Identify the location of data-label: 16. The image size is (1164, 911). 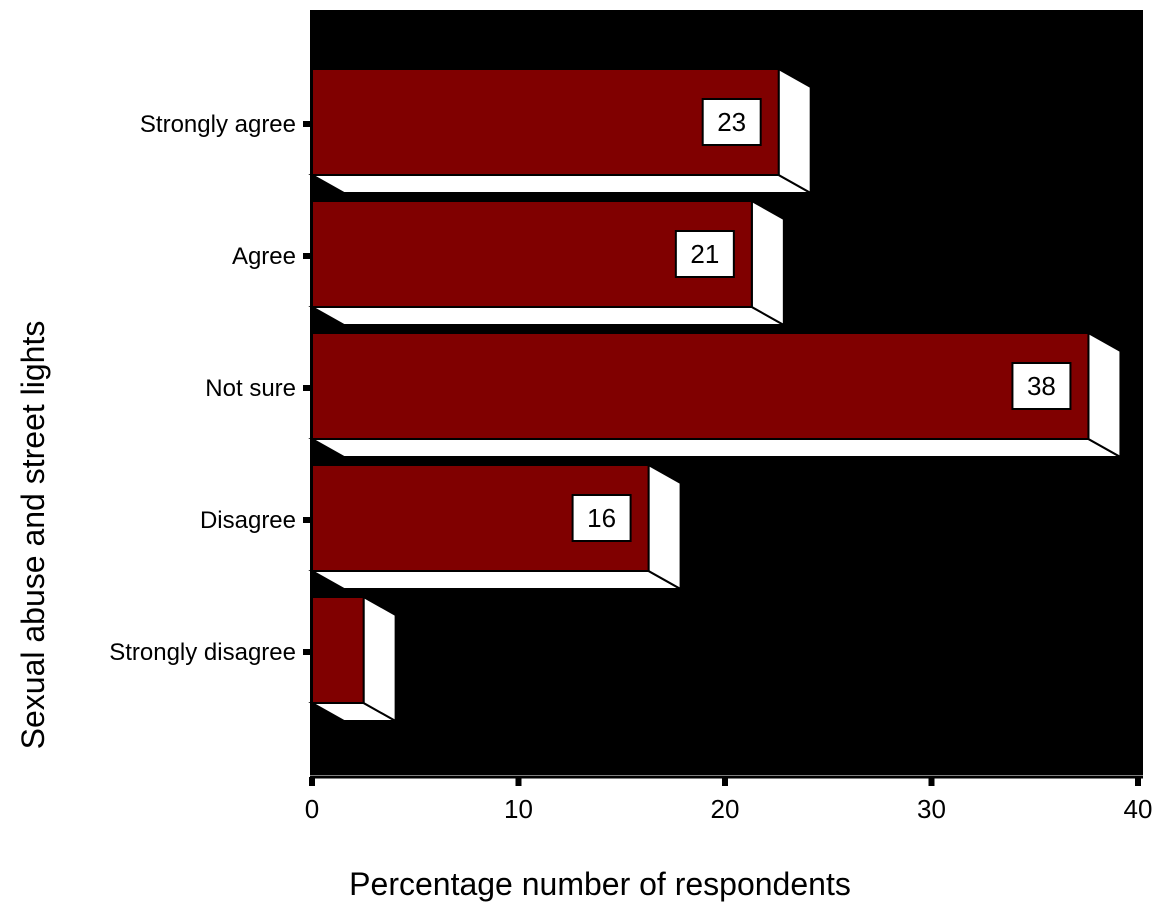
(601, 518).